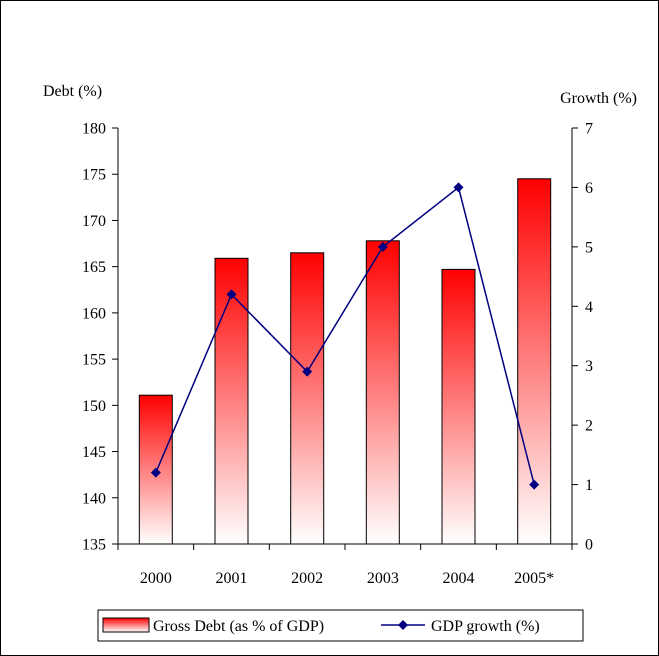  Describe the element at coordinates (94, 545) in the screenshot. I see `left-tick-label: 135` at that location.